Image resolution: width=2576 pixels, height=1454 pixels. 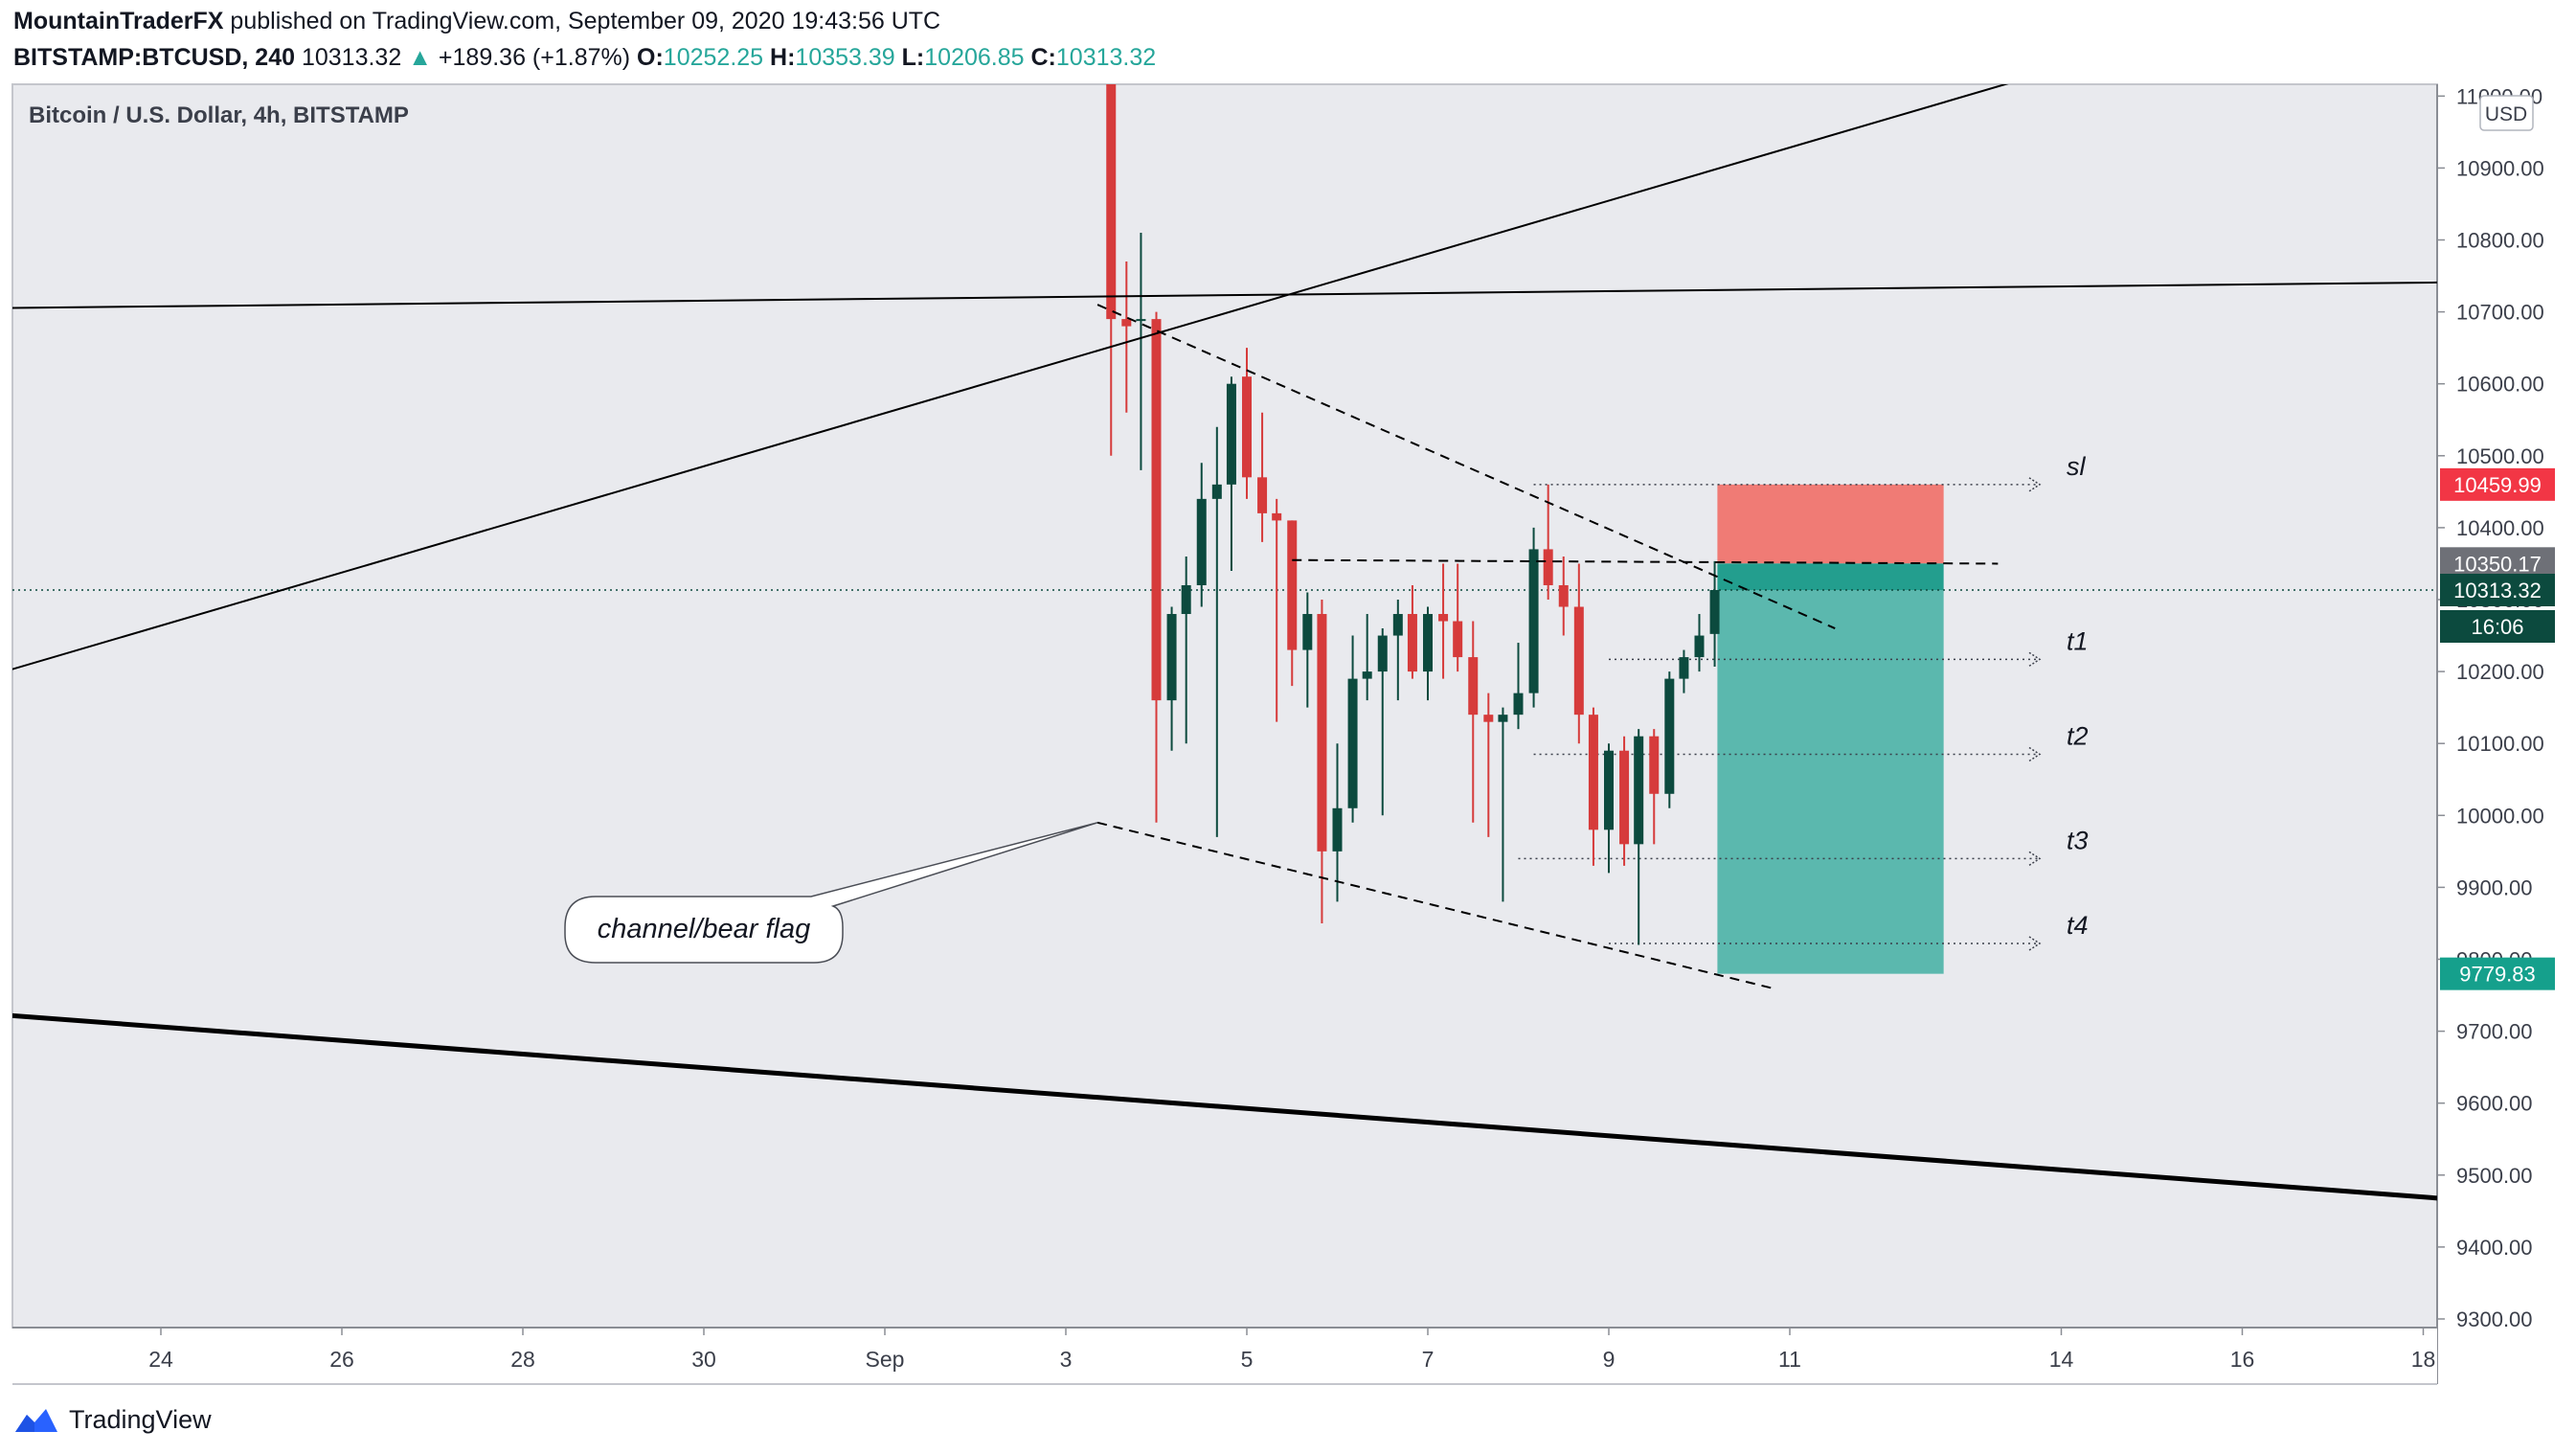 I want to click on low-label: L:, so click(x=913, y=57).